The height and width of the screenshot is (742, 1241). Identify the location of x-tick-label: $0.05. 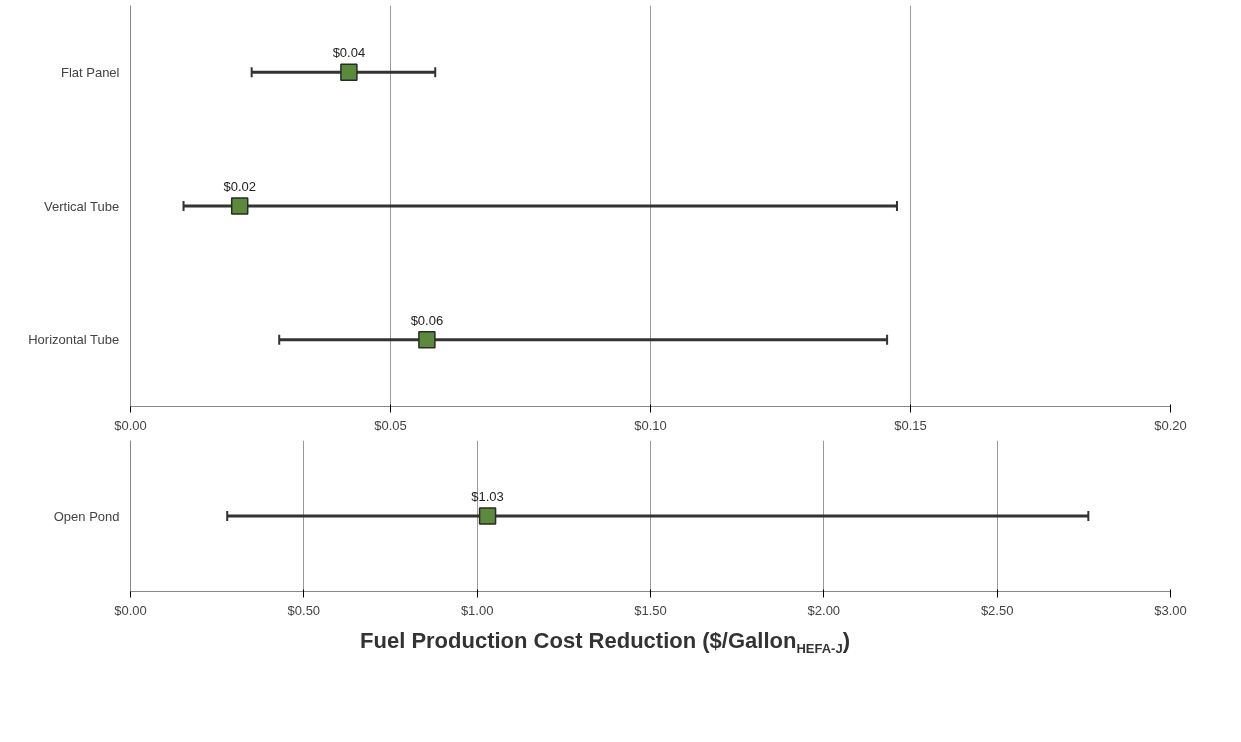
(390, 425).